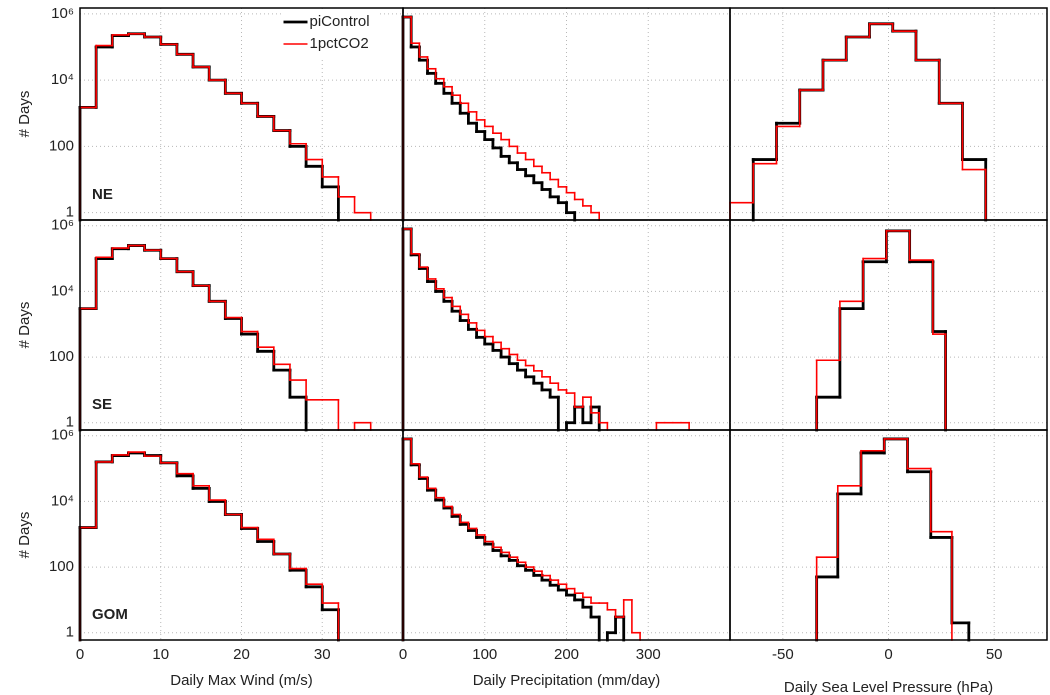 This screenshot has height=695, width=1050. Describe the element at coordinates (102, 404) in the screenshot. I see `region-label: SE` at that location.